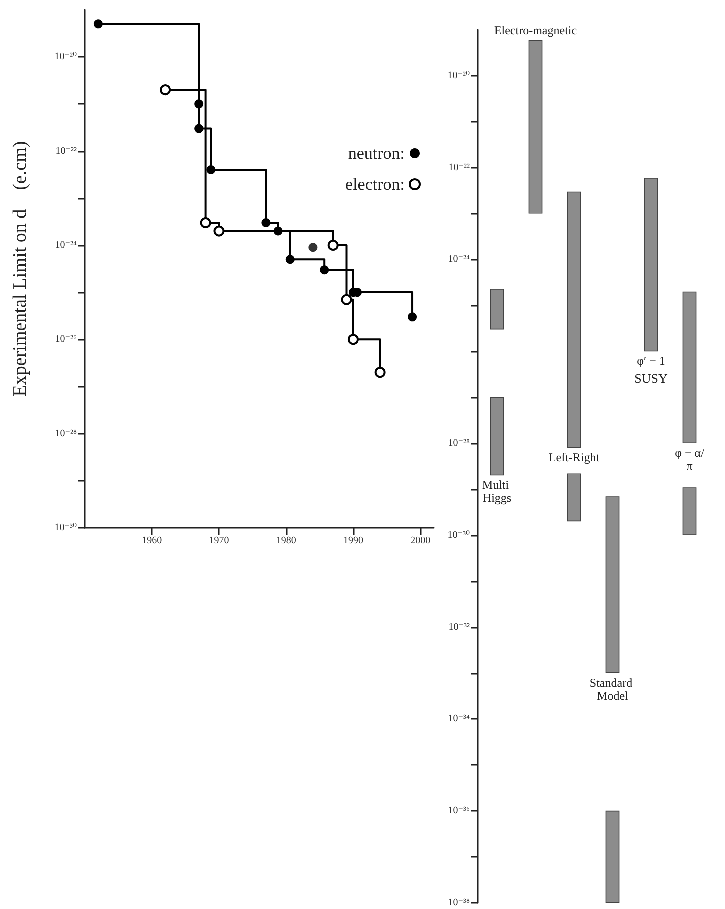 Image resolution: width=725 pixels, height=909 pixels. I want to click on y-tick-label: 10⁻³⁶, so click(459, 811).